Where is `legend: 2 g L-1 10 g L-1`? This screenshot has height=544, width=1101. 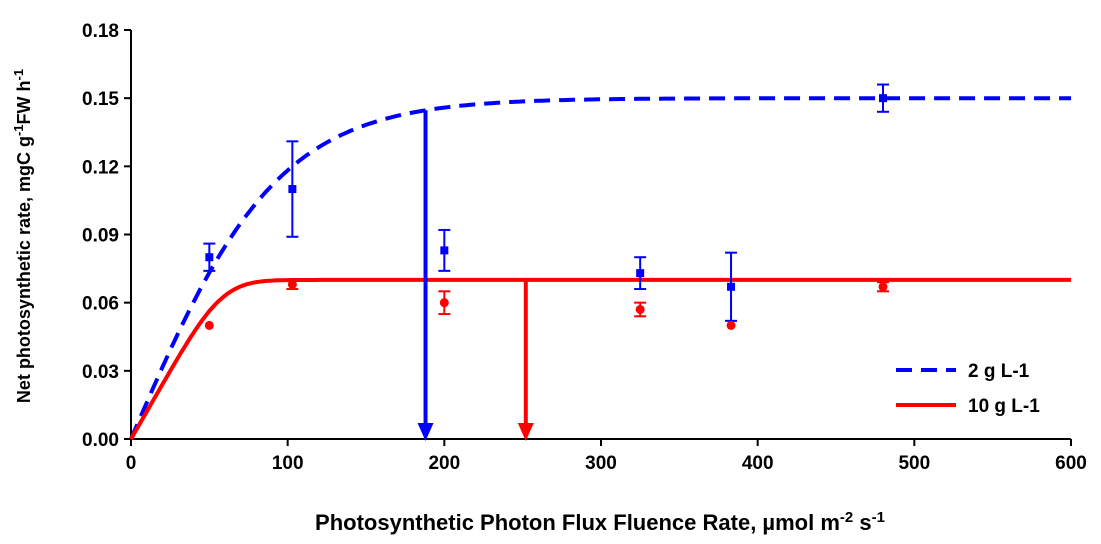 legend: 2 g L-1 10 g L-1 is located at coordinates (968, 389).